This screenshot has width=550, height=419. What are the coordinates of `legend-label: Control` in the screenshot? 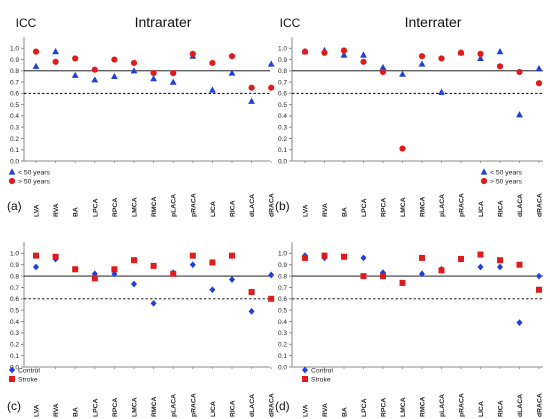 It's located at (29, 370).